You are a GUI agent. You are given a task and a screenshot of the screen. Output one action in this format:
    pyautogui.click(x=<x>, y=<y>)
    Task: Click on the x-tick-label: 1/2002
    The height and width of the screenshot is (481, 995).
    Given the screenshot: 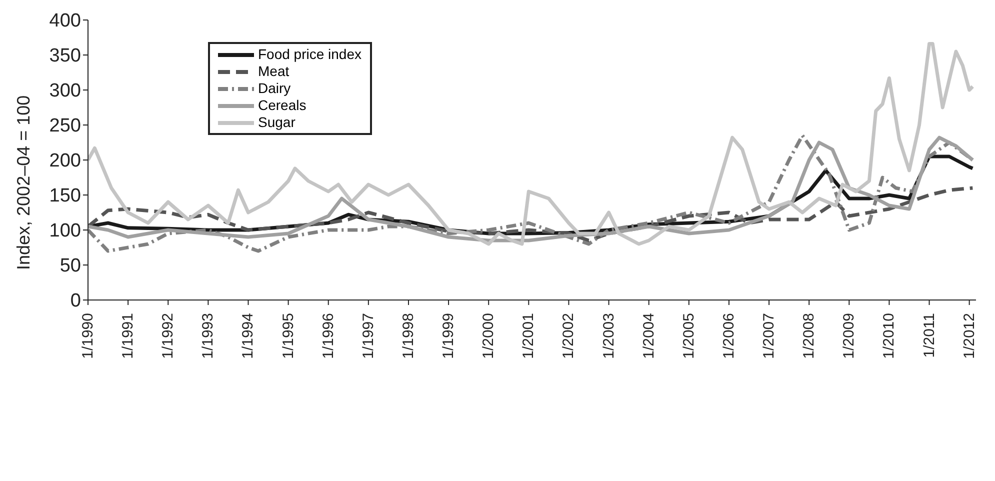 What is the action you would take?
    pyautogui.click(x=569, y=336)
    